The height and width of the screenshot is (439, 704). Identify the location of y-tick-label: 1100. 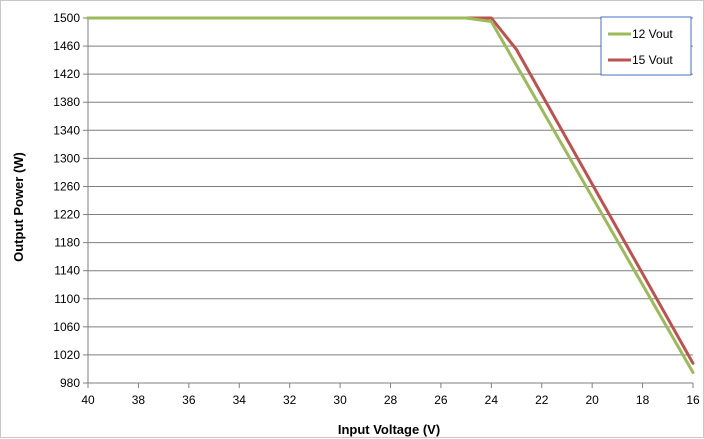
(67, 299).